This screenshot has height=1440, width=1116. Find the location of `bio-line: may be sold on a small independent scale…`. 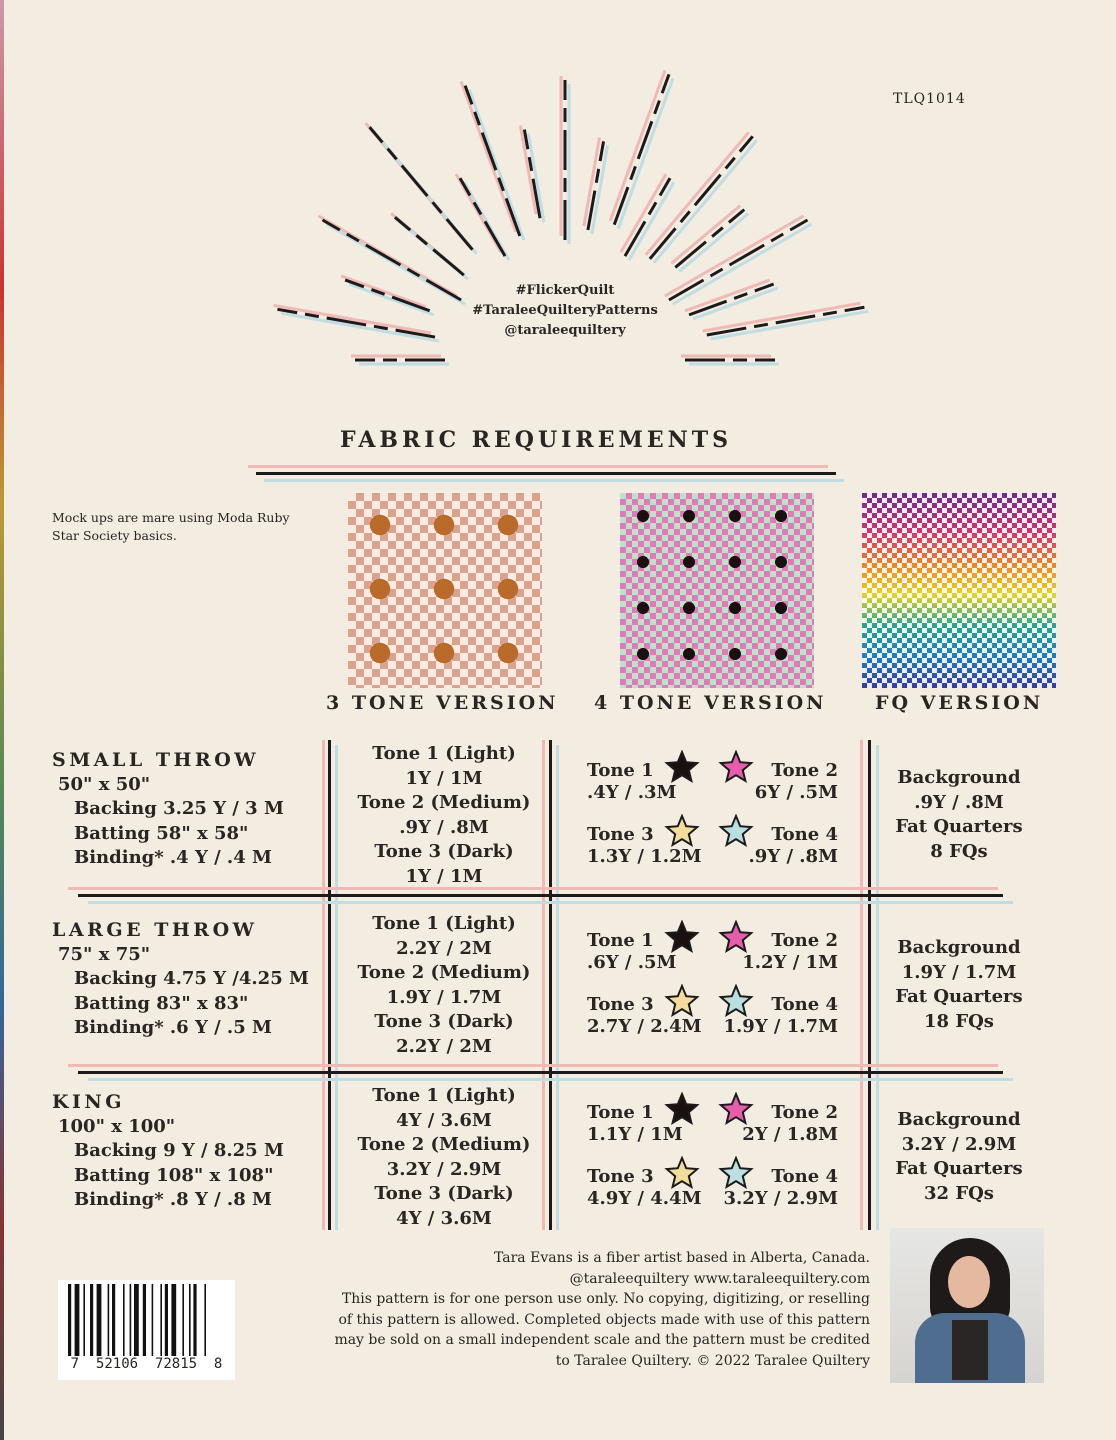

bio-line: may be sold on a small independent scale… is located at coordinates (602, 1340).